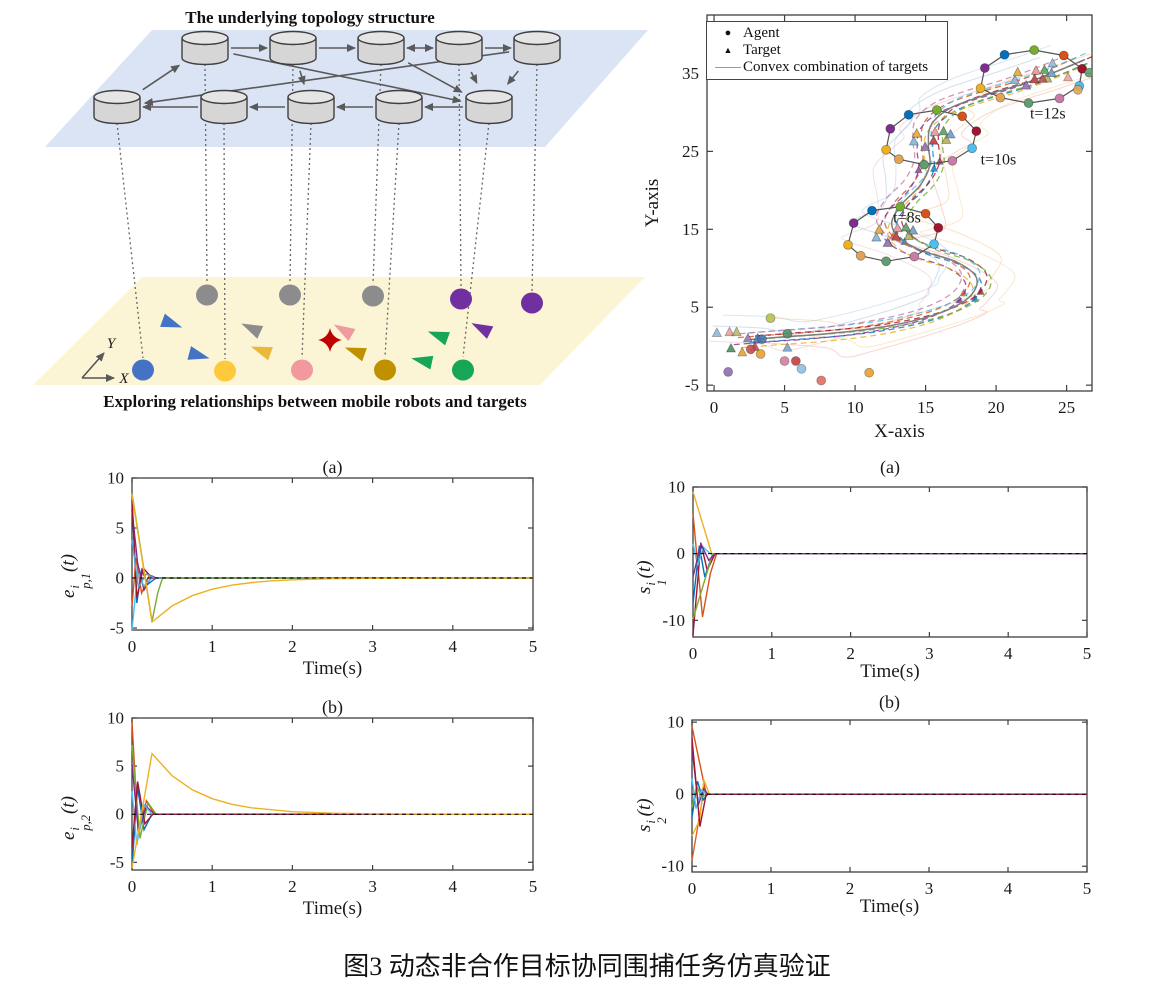 The width and height of the screenshot is (1174, 995). I want to click on y-tick-label: -10, so click(673, 620).